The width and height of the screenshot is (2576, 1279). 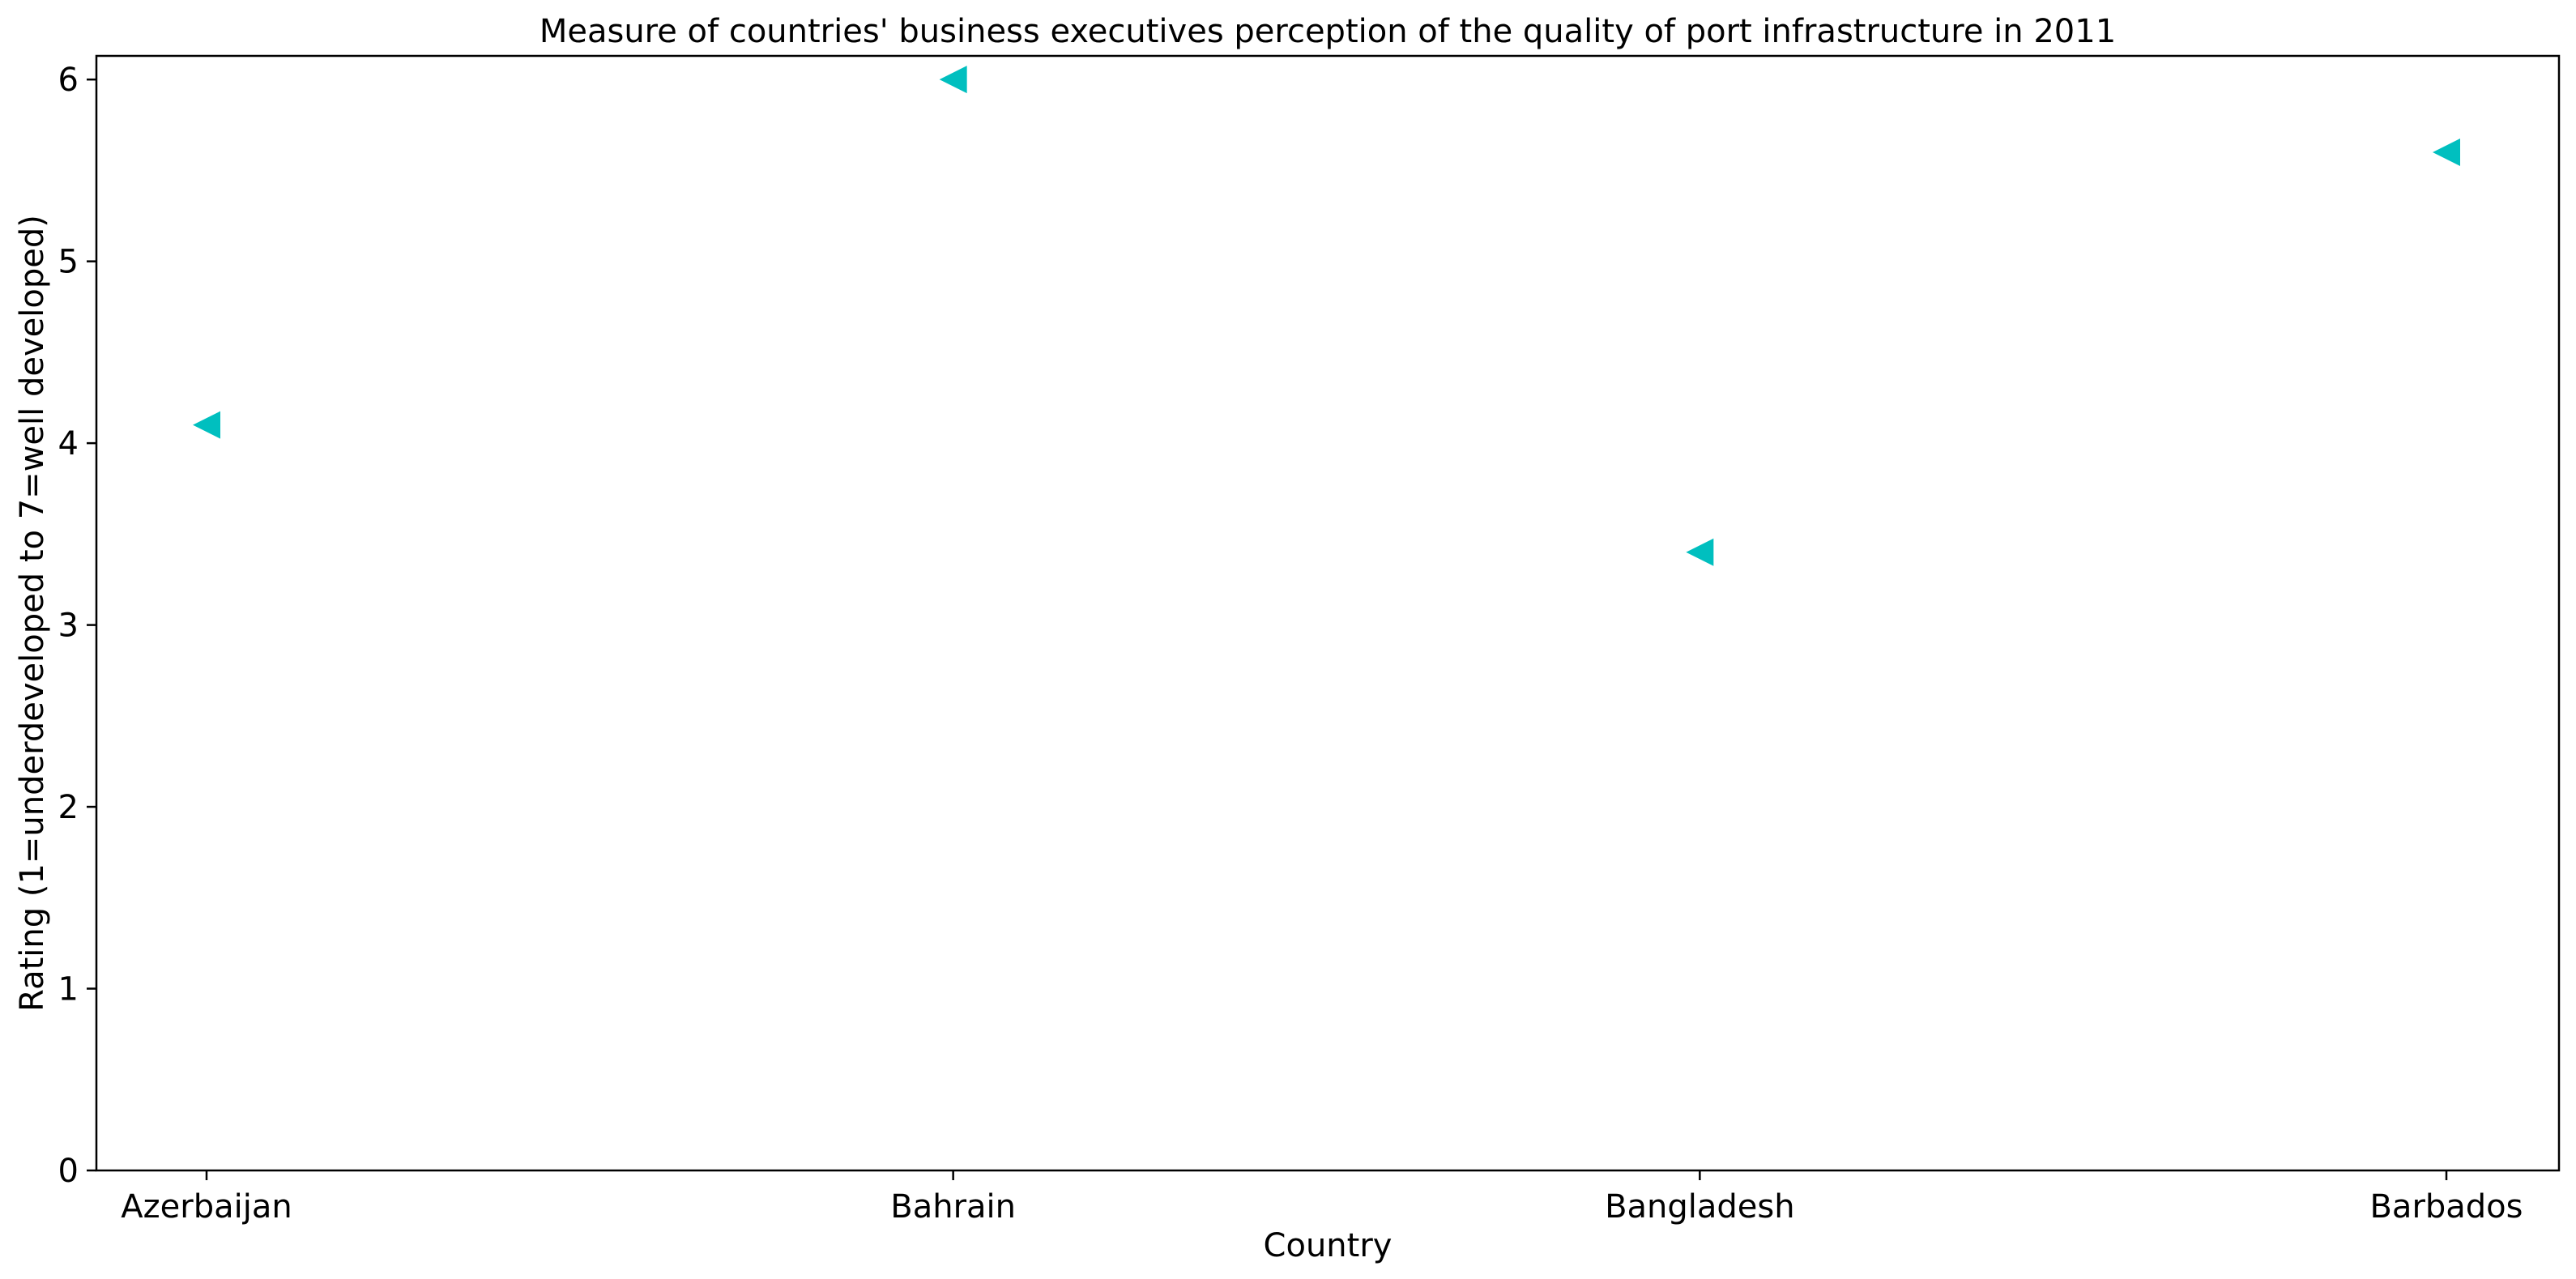 I want to click on y-tick-label: 3, so click(x=69, y=626).